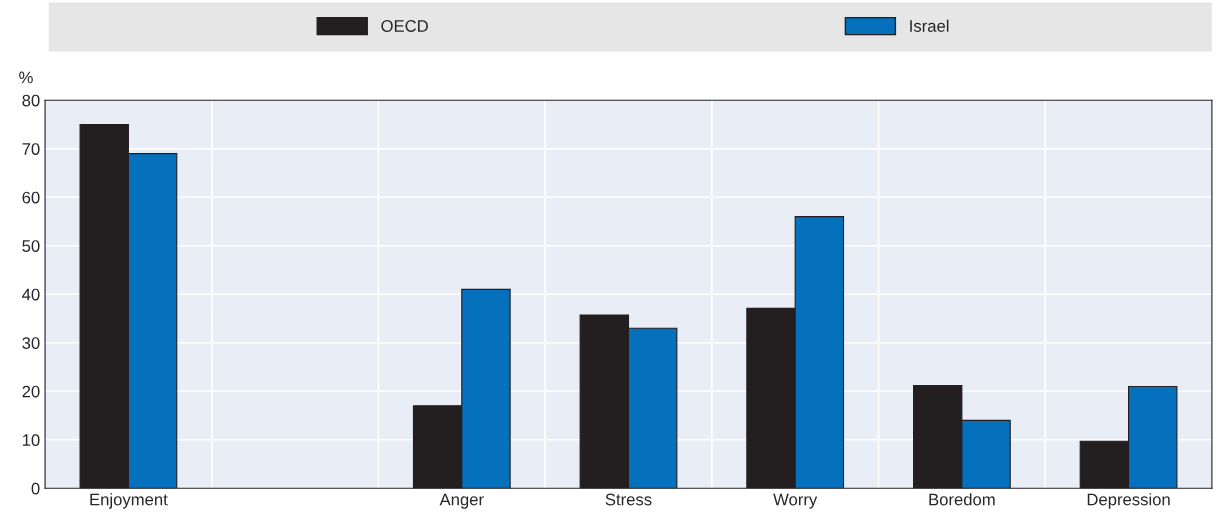  I want to click on y-tick-label: 80, so click(31, 100).